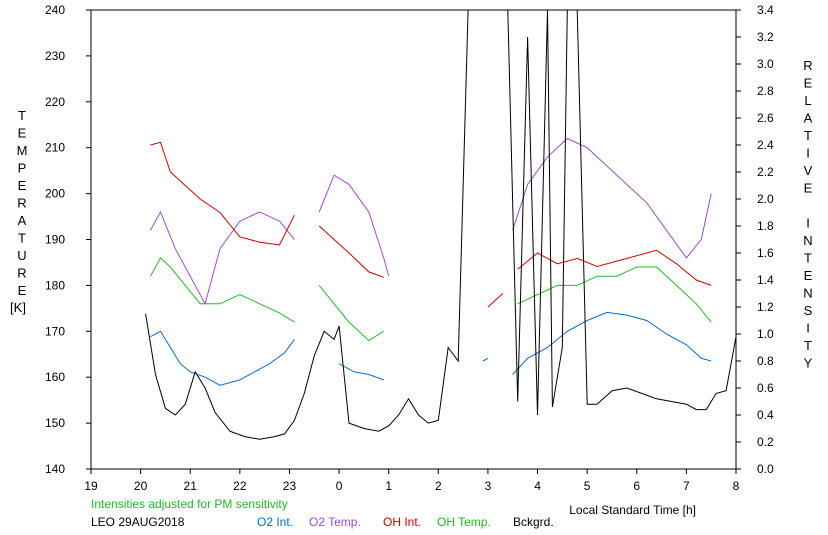 The image size is (828, 535). Describe the element at coordinates (537, 486) in the screenshot. I see `x-tick-label: 4` at that location.